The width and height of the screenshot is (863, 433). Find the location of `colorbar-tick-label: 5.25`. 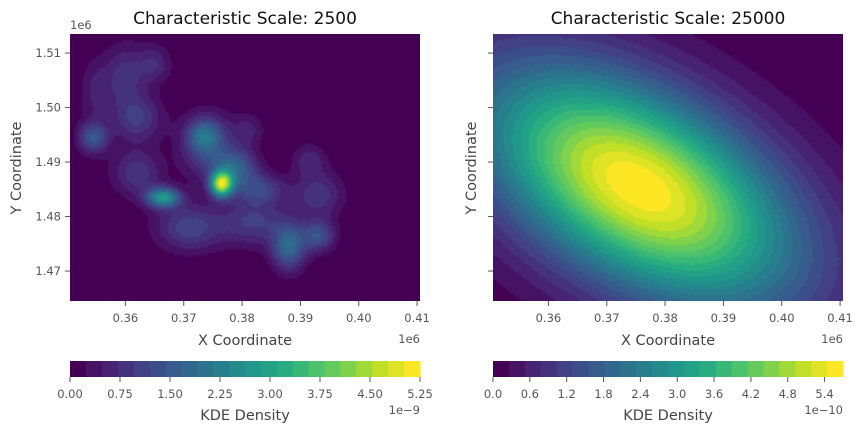

colorbar-tick-label: 5.25 is located at coordinates (420, 394).